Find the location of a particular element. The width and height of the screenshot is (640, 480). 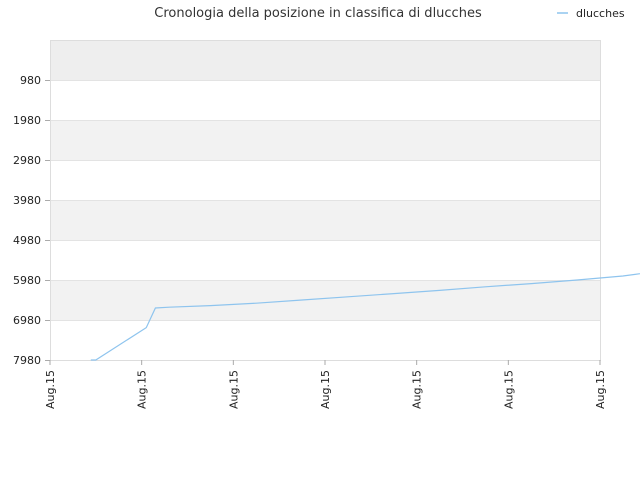

y-tick-label: 7980 is located at coordinates (27, 360).